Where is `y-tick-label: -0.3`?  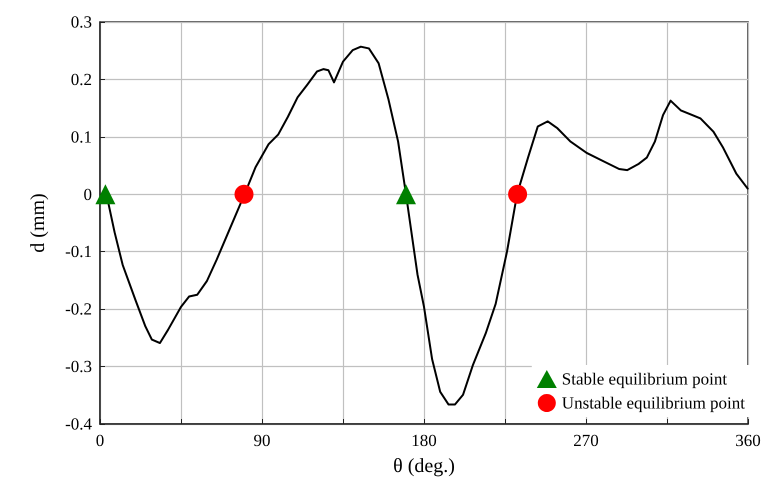
y-tick-label: -0.3 is located at coordinates (78, 366).